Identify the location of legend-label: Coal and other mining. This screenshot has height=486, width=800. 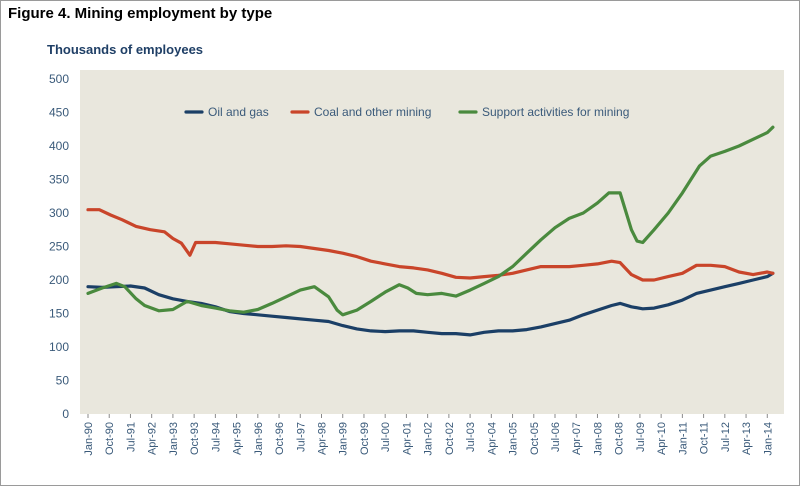
(372, 112).